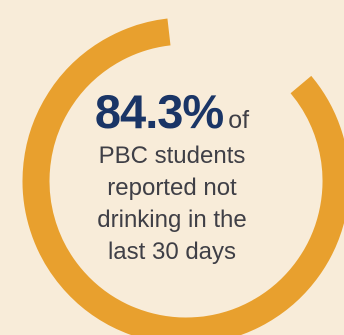 The width and height of the screenshot is (344, 335). Describe the element at coordinates (172, 155) in the screenshot. I see `stat-line-1: PBC students` at that location.